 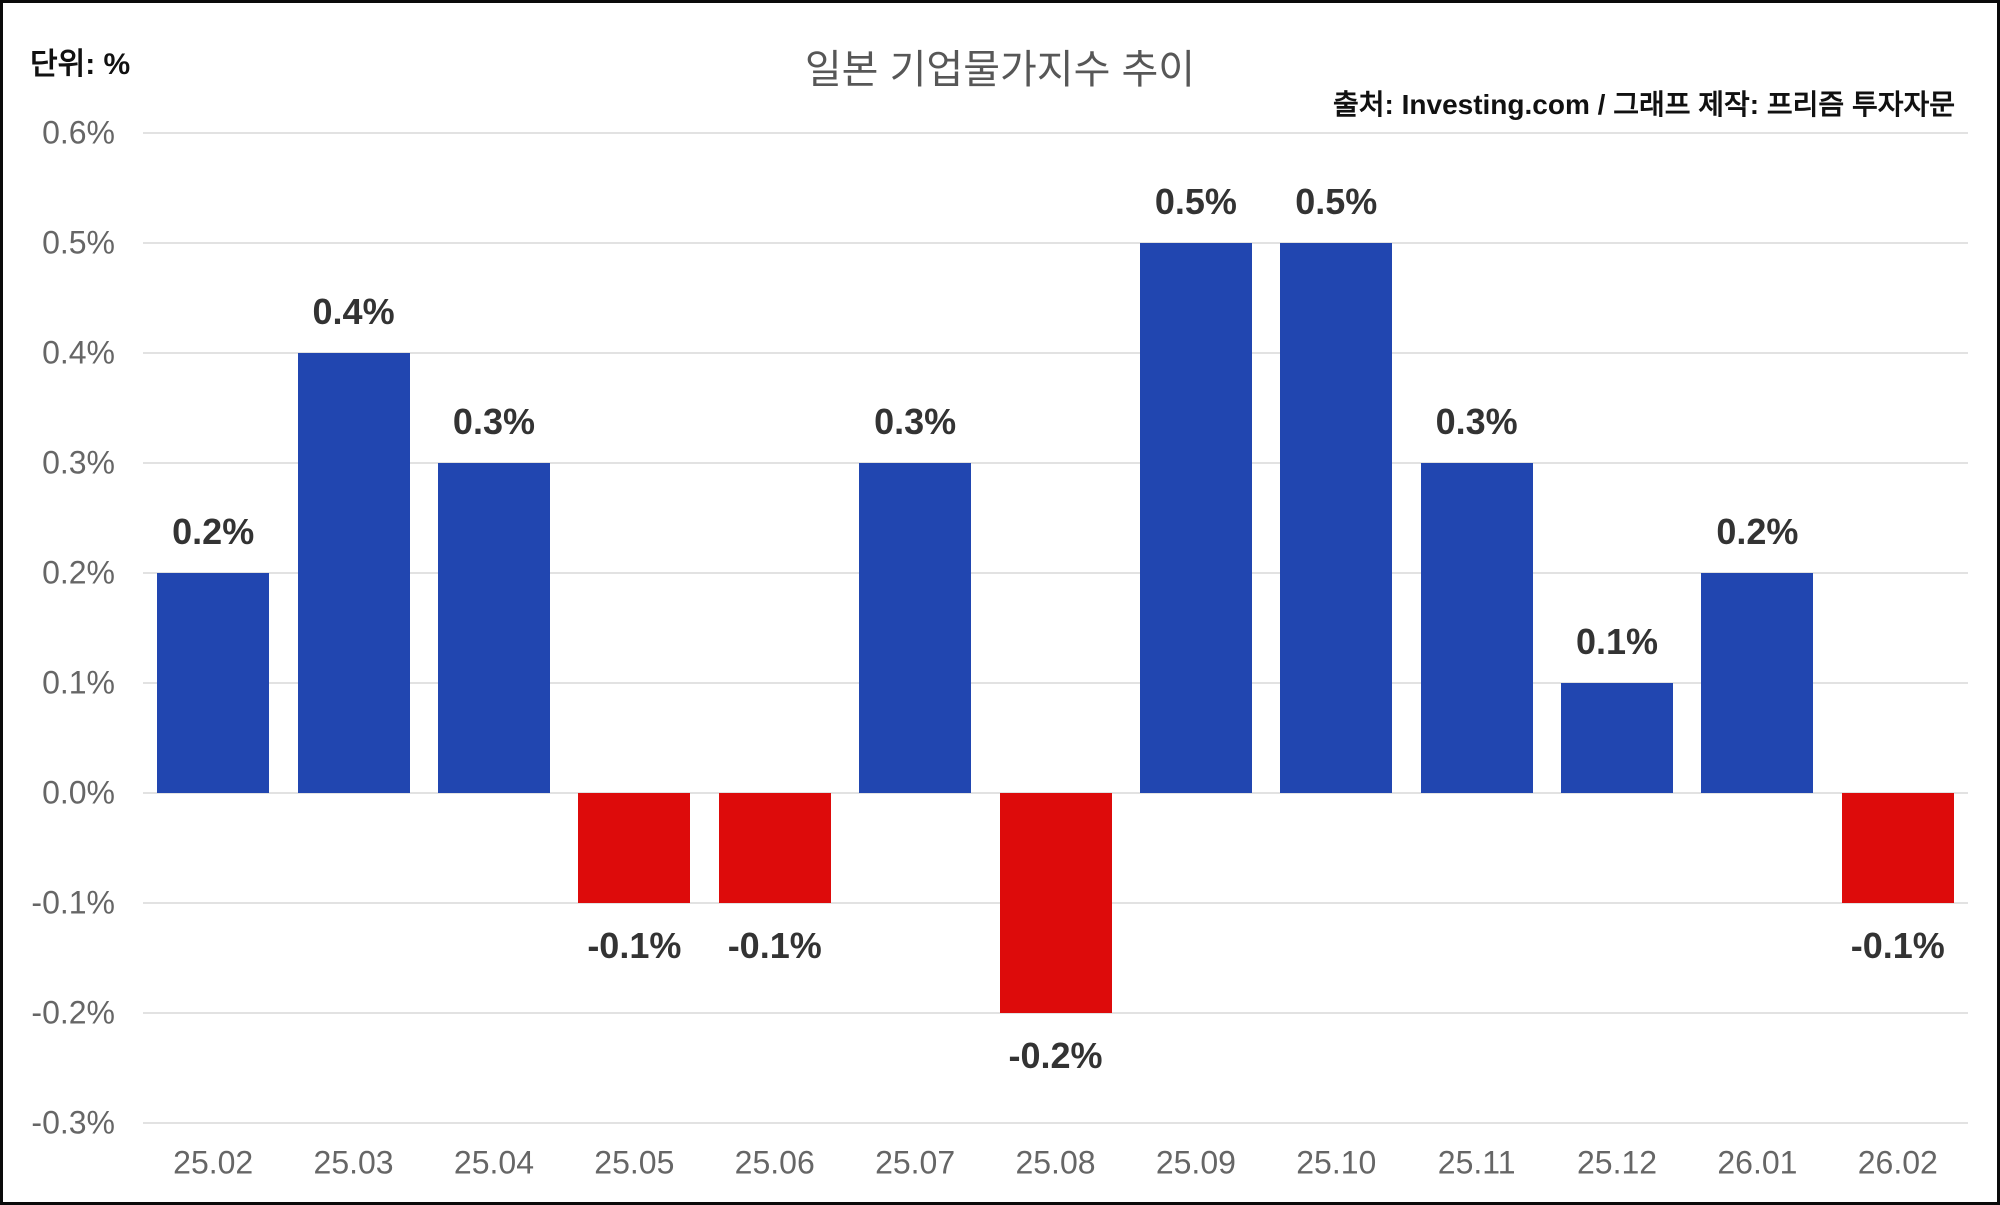 I want to click on x-axis-label: 25.05, so click(x=634, y=1162).